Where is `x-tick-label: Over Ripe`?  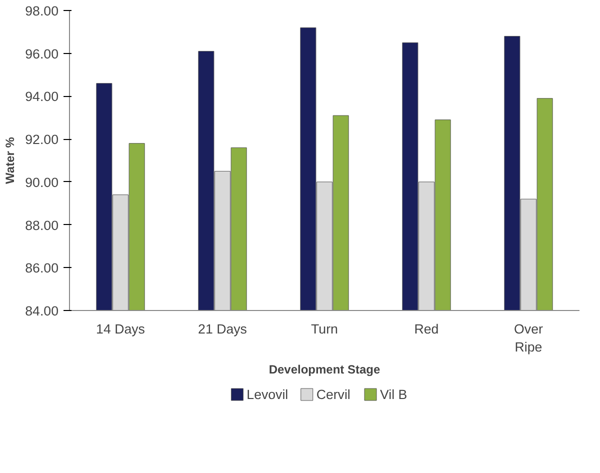 x-tick-label: Over Ripe is located at coordinates (529, 338).